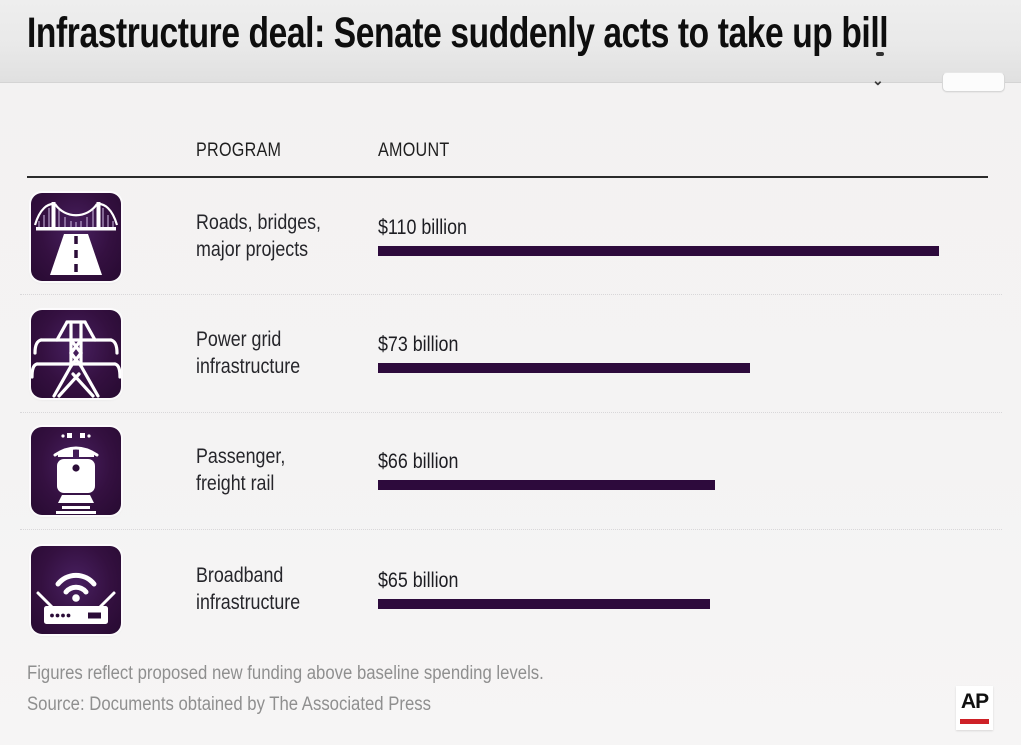 The height and width of the screenshot is (745, 1021). Describe the element at coordinates (418, 461) in the screenshot. I see `amount-label: $66 billion` at that location.